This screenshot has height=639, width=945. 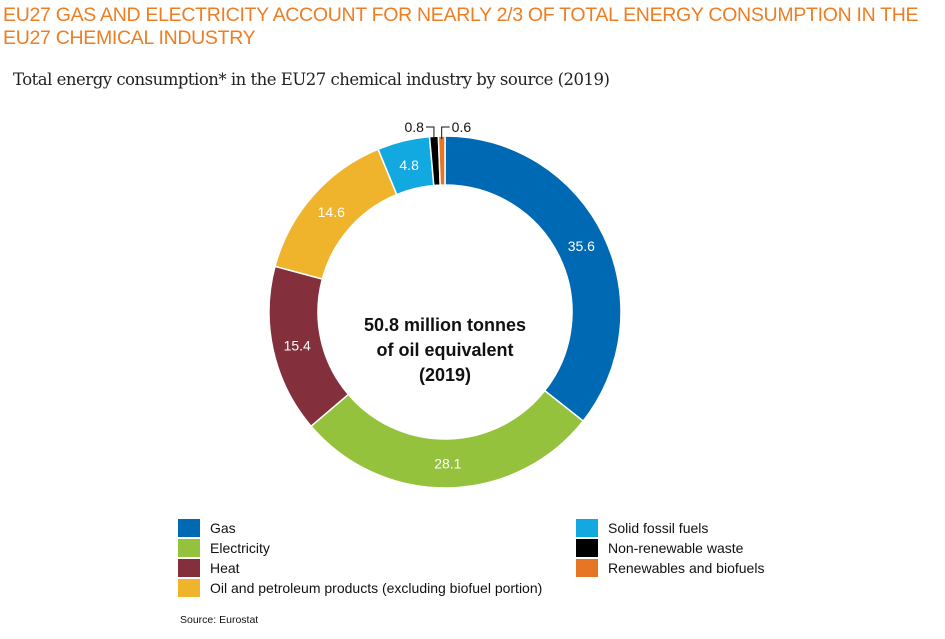 What do you see at coordinates (360, 548) in the screenshot?
I see `legend-item-electricity: Electricity` at bounding box center [360, 548].